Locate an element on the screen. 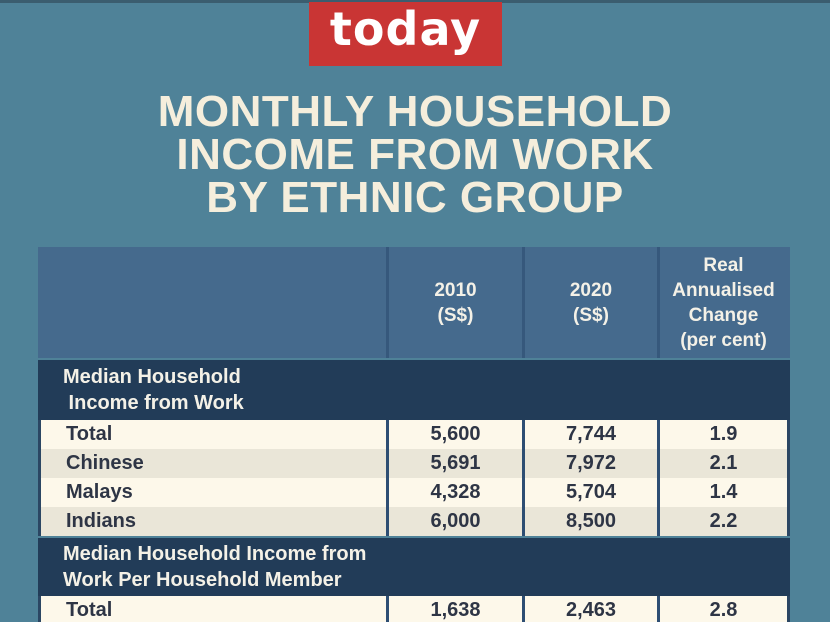 This screenshot has width=830, height=622. title-line-1: MONTHLY HOUSEHOLD is located at coordinates (415, 111).